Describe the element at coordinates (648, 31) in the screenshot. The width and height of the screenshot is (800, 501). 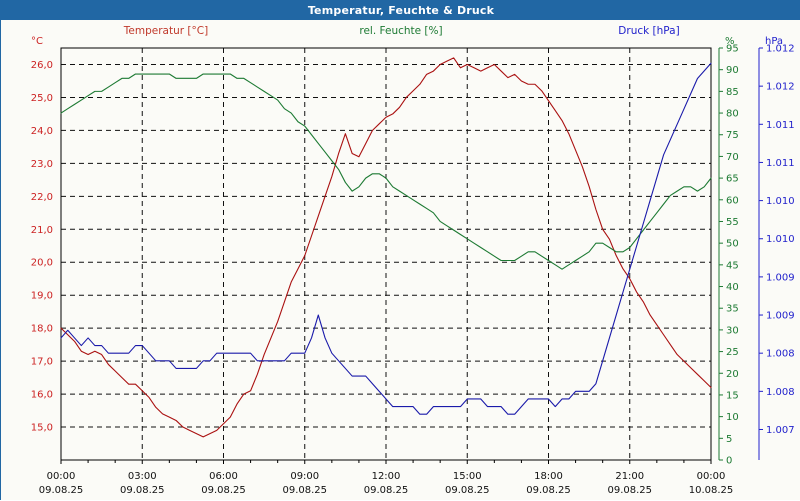
I see `legend-label-pressure: Druck [hPa]` at that location.